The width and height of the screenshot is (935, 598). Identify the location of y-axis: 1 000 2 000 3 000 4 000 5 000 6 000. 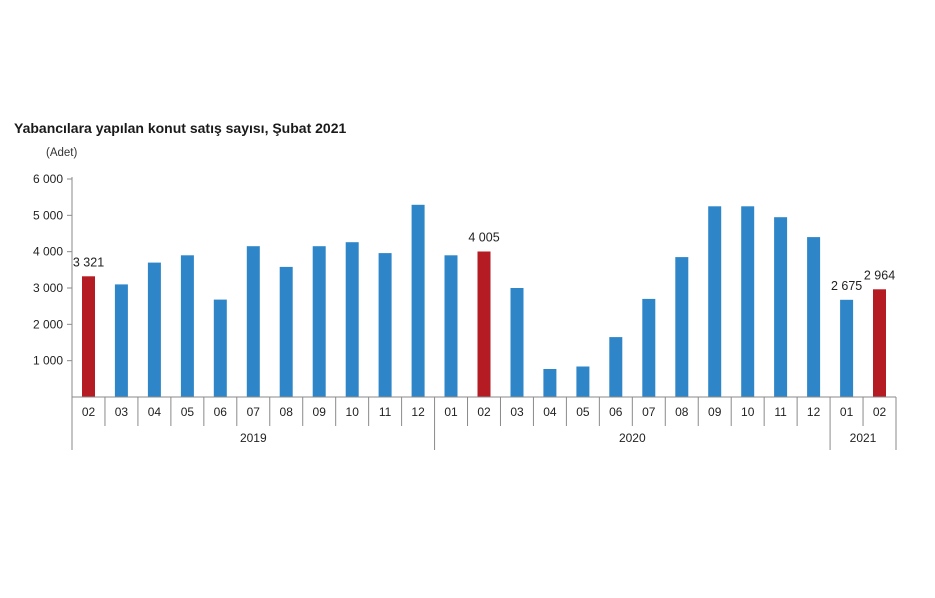
(53, 284).